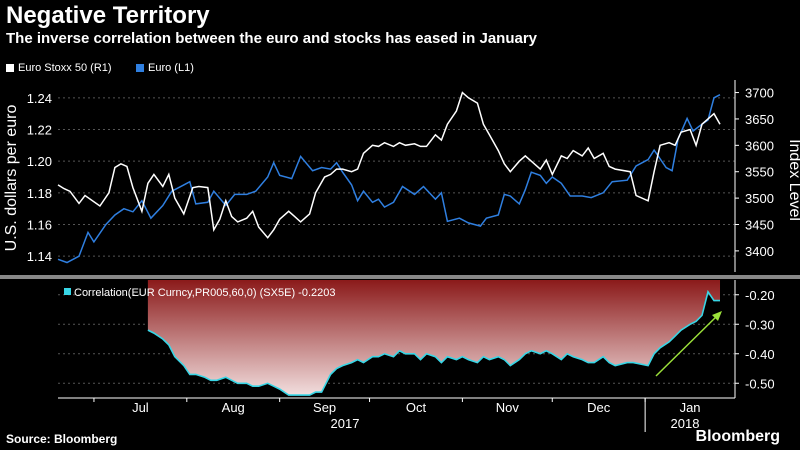 This screenshot has width=800, height=450. Describe the element at coordinates (400, 277) in the screenshot. I see `panel-separator` at that location.